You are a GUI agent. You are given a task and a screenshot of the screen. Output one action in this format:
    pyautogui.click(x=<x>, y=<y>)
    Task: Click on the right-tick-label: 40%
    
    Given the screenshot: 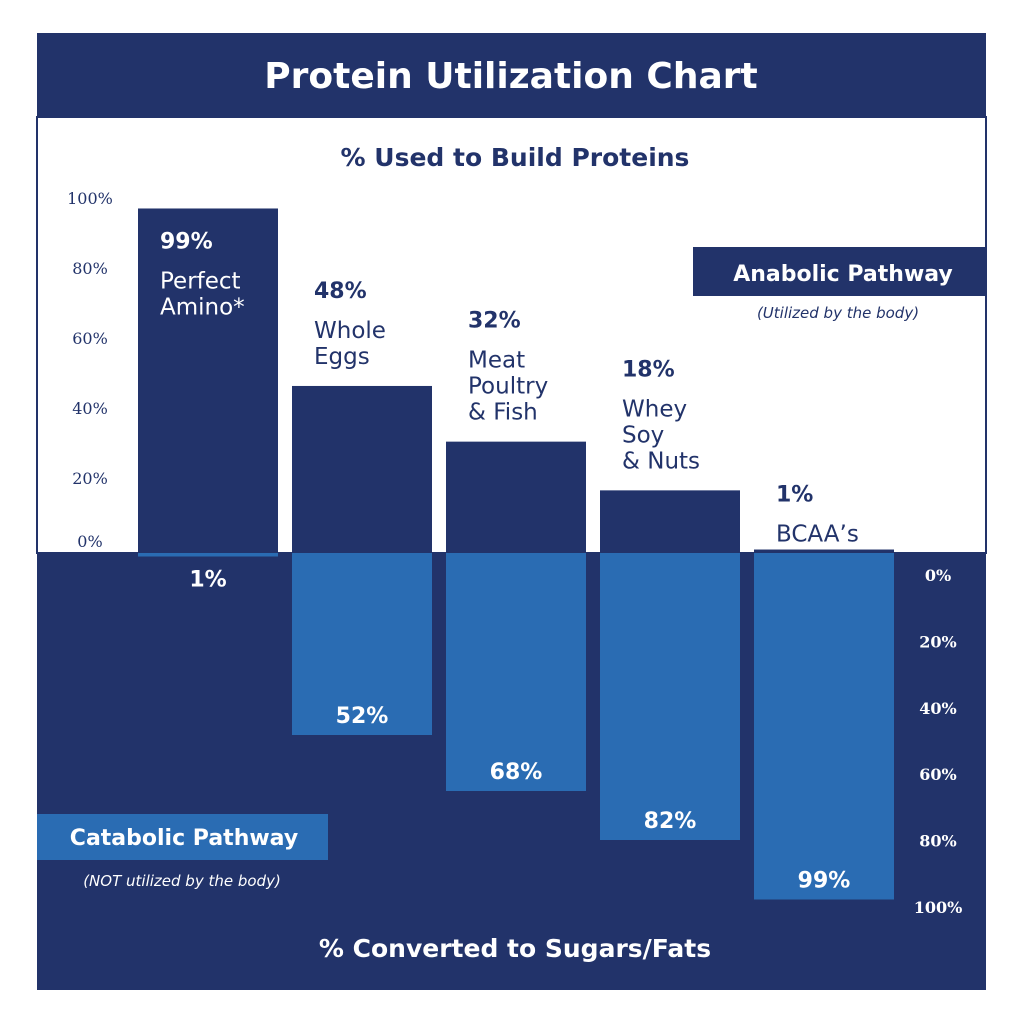 What is the action you would take?
    pyautogui.click(x=937, y=708)
    